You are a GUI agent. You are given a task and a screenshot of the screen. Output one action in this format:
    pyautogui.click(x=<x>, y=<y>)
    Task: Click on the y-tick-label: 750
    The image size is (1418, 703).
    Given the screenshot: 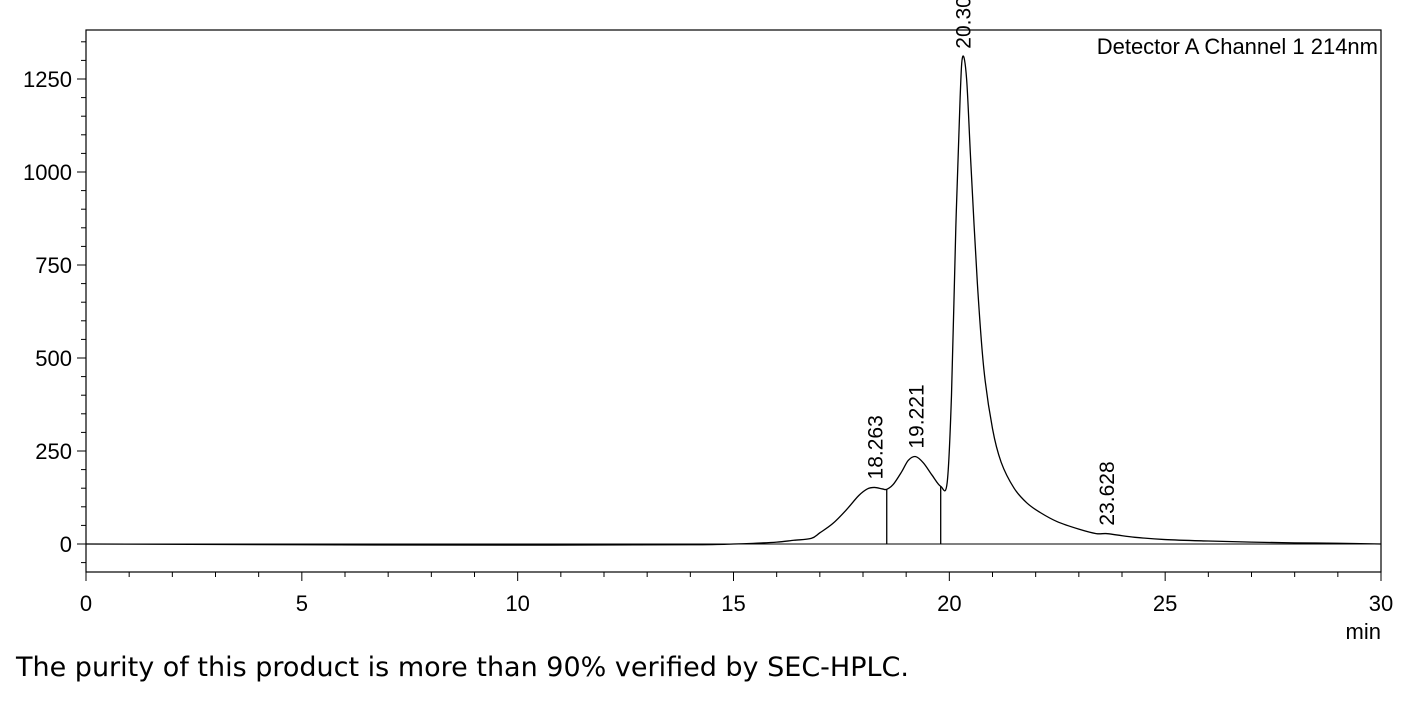 What is the action you would take?
    pyautogui.click(x=53, y=265)
    